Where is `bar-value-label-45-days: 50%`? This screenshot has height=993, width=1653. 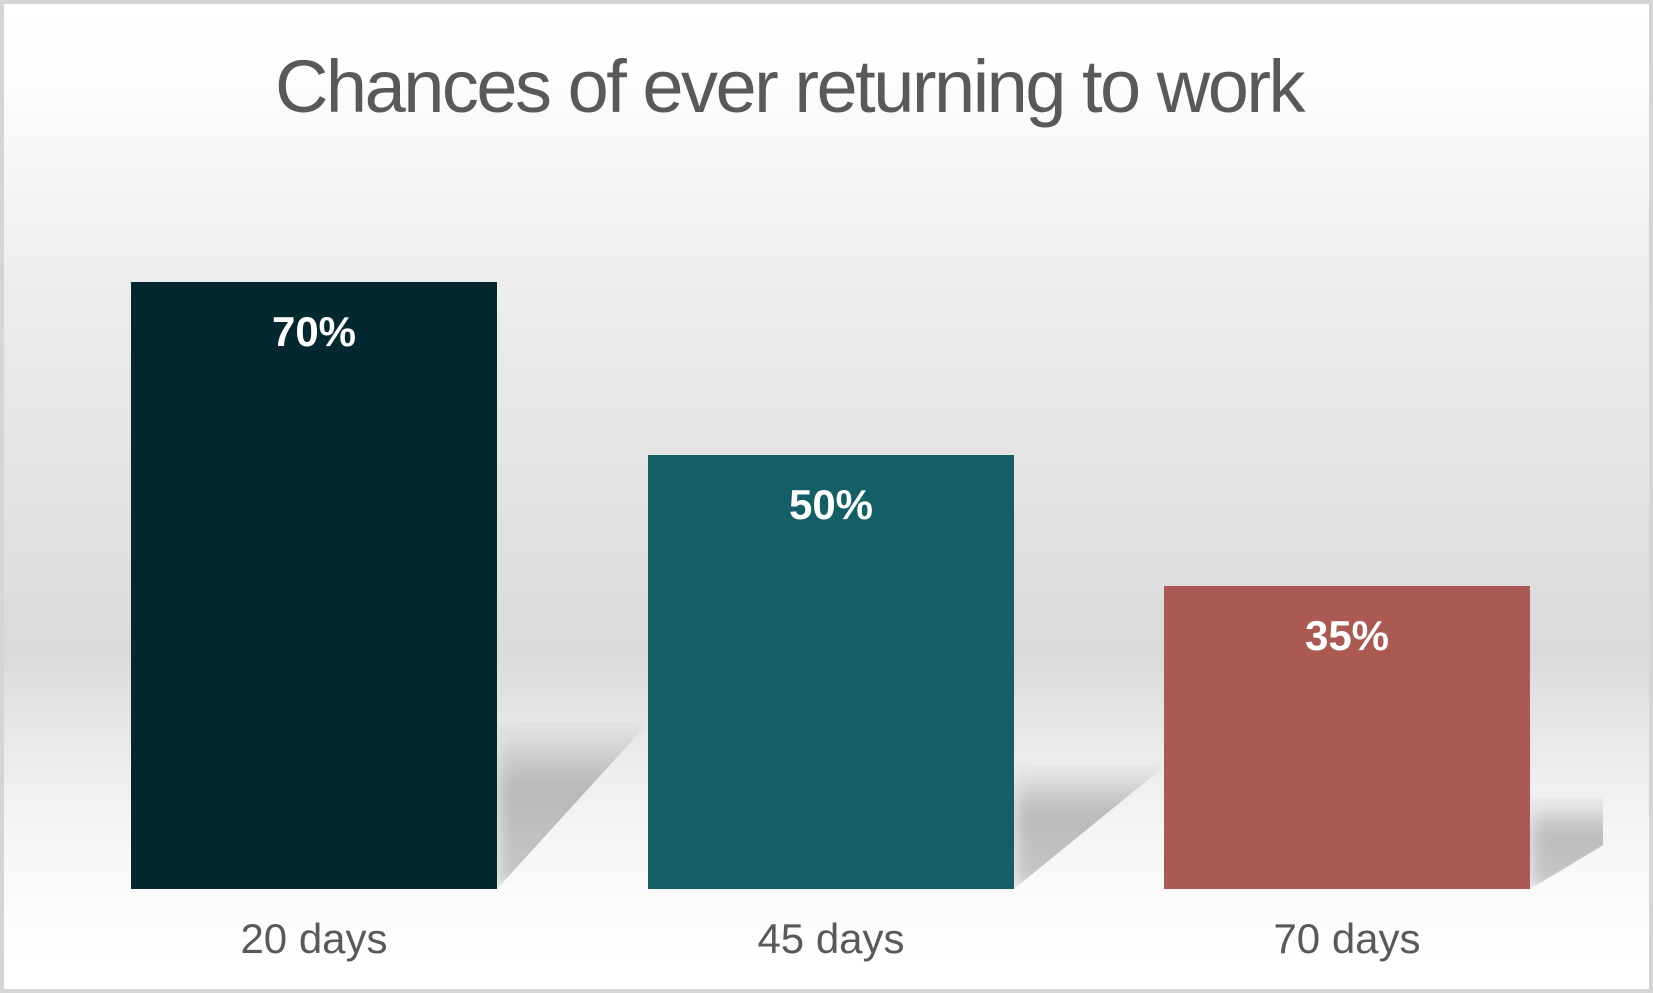
bar-value-label-45-days: 50% is located at coordinates (831, 504).